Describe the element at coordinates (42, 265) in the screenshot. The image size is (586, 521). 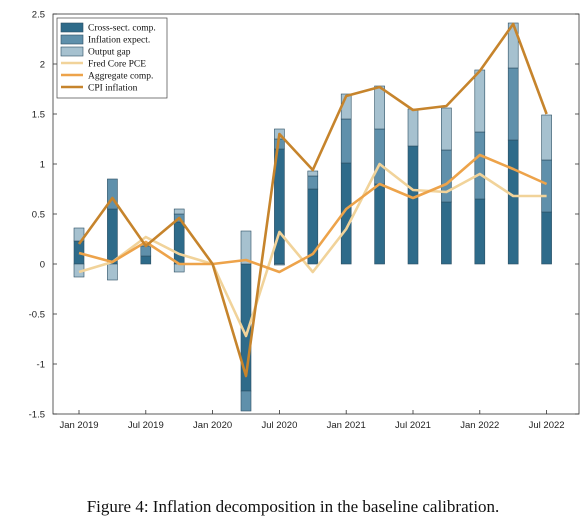
I see `y-tick-label: 0` at that location.